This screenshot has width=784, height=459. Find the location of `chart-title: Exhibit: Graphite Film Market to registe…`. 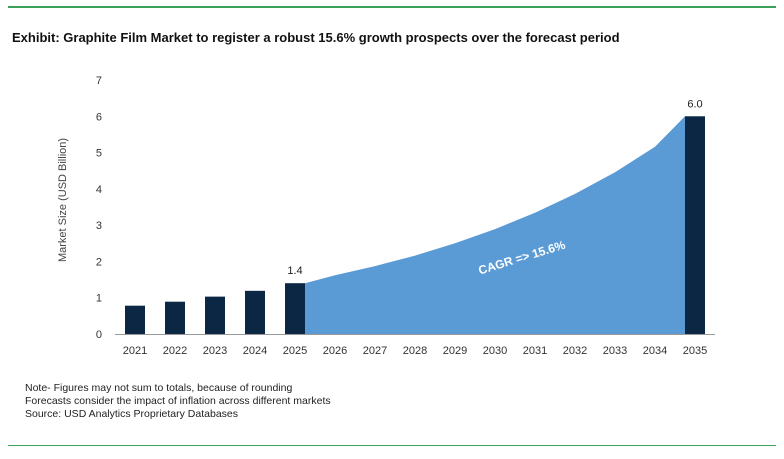

chart-title: Exhibit: Graphite Film Market to registe… is located at coordinates (316, 37).